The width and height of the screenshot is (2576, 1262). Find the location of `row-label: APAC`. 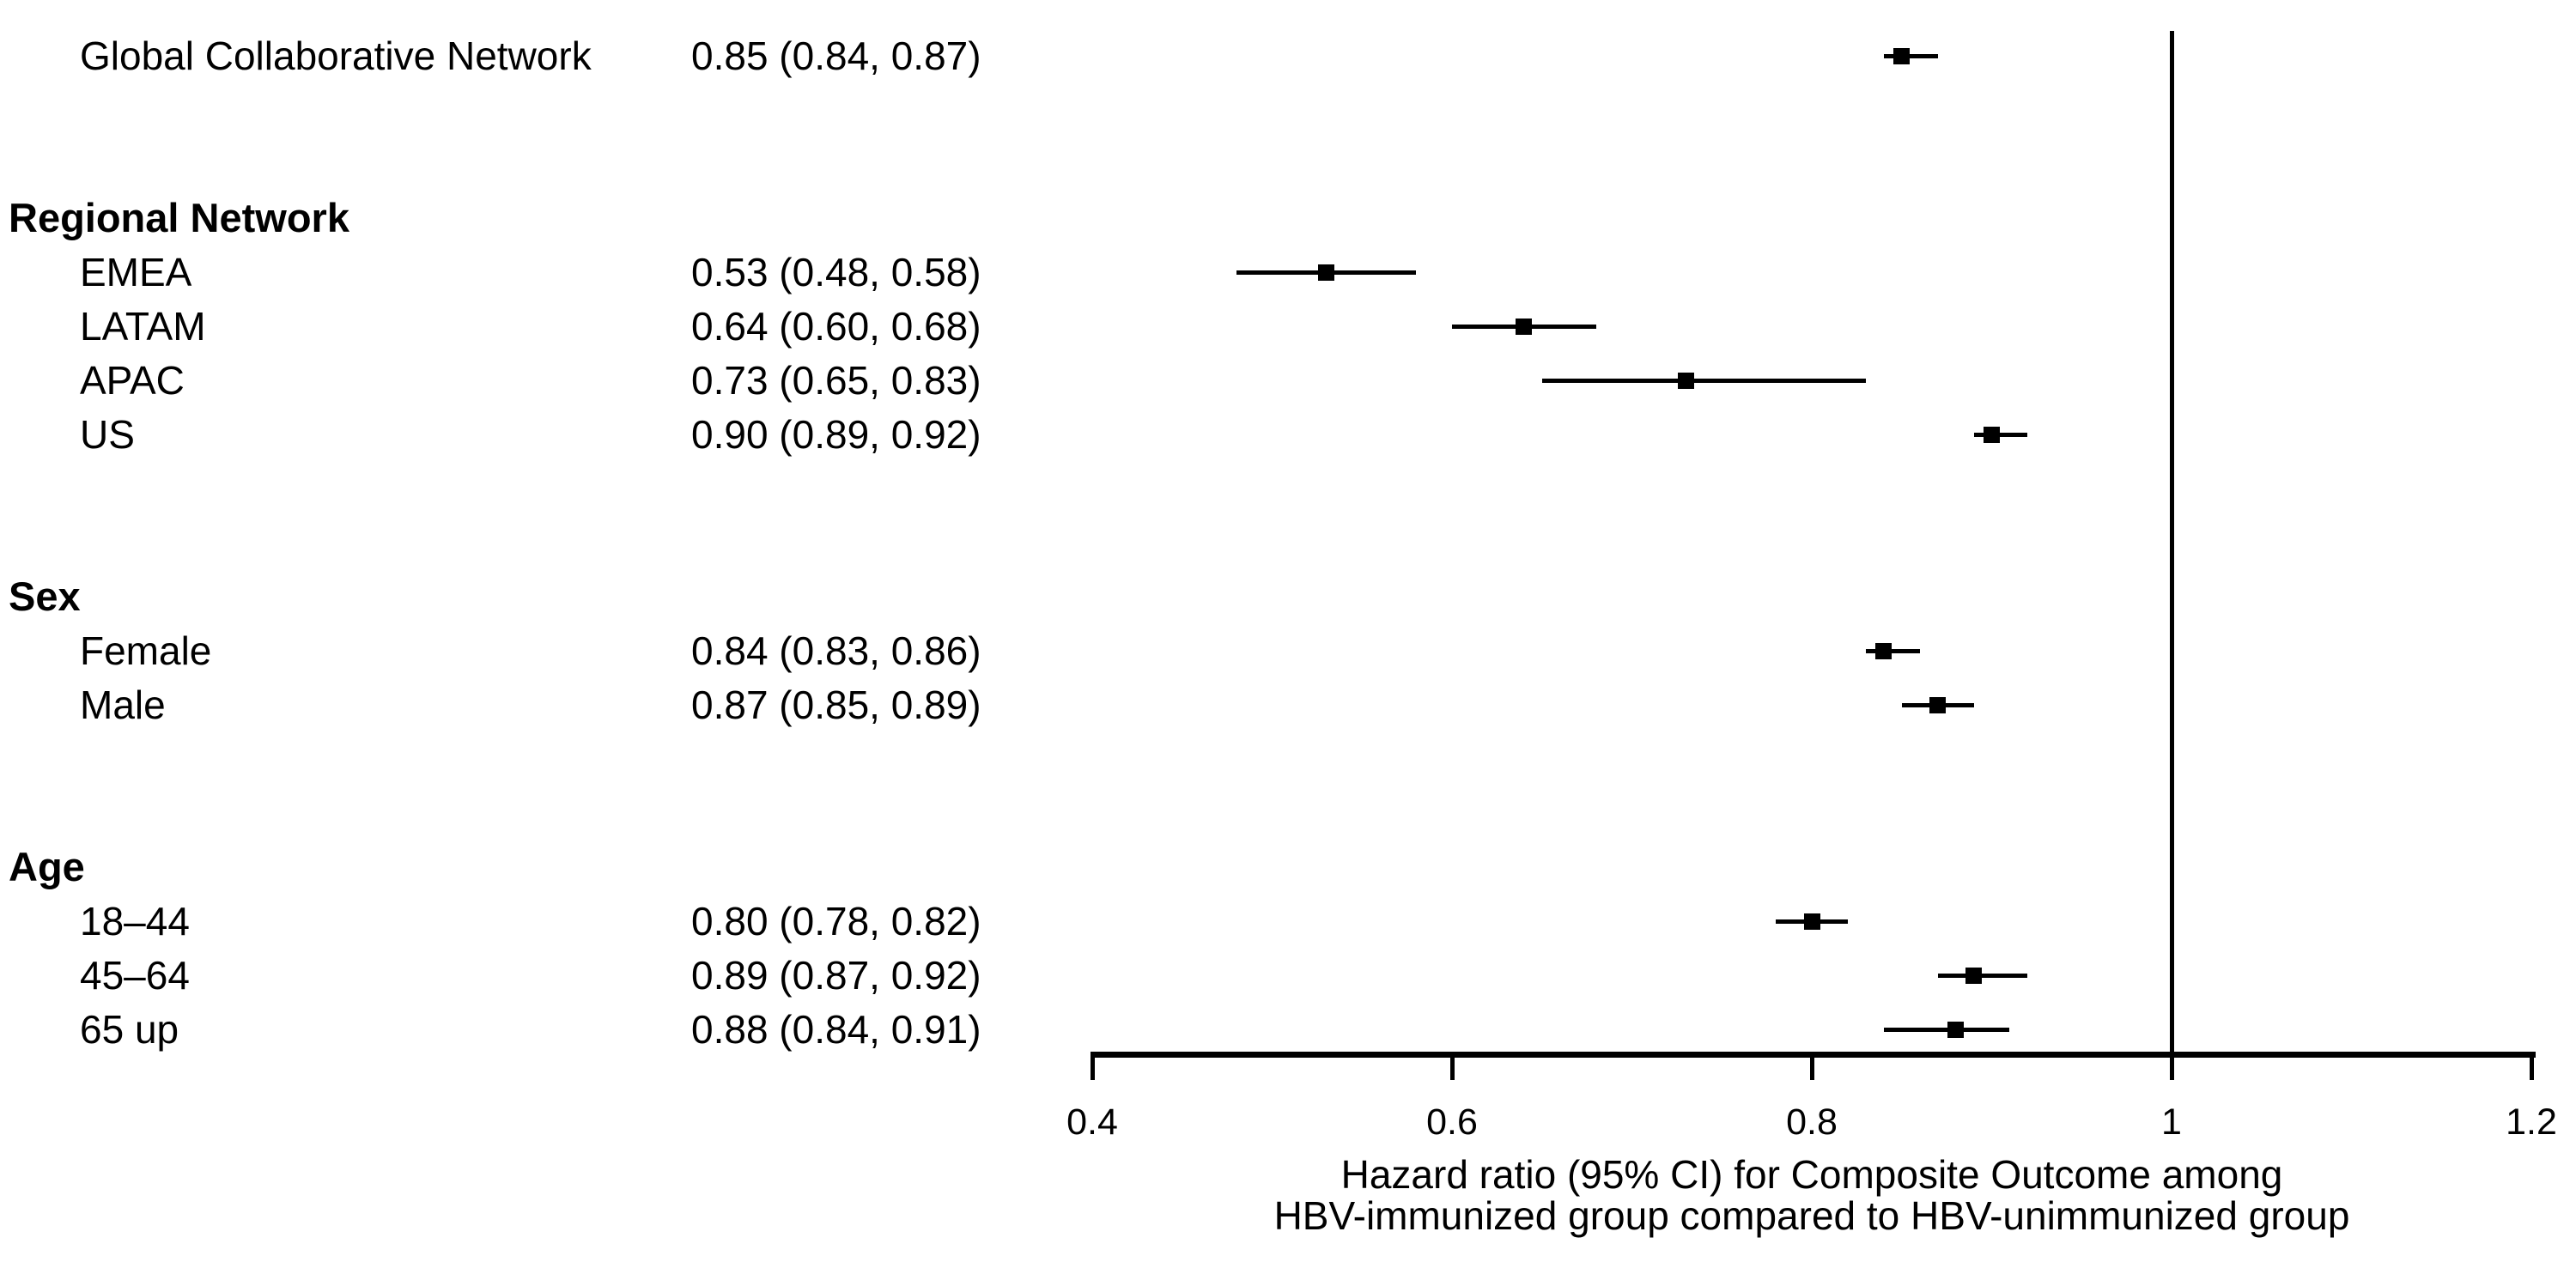

row-label: APAC is located at coordinates (132, 380).